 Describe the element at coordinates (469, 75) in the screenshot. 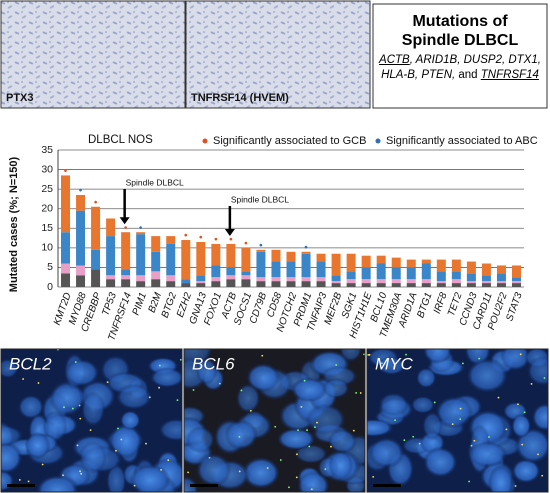

I see `gene-name: and` at that location.